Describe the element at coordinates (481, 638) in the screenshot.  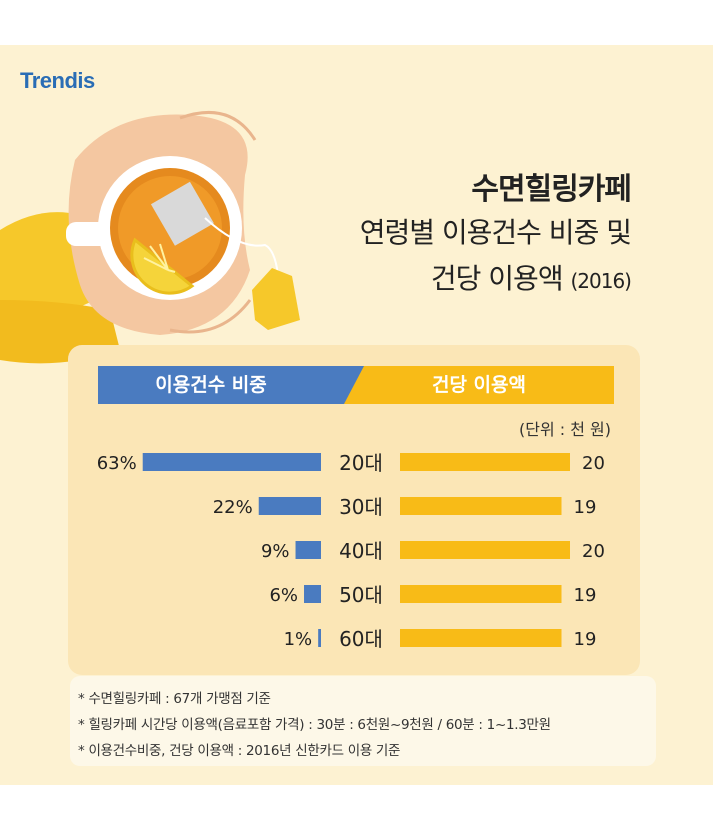
I see `bar-amount-60대` at that location.